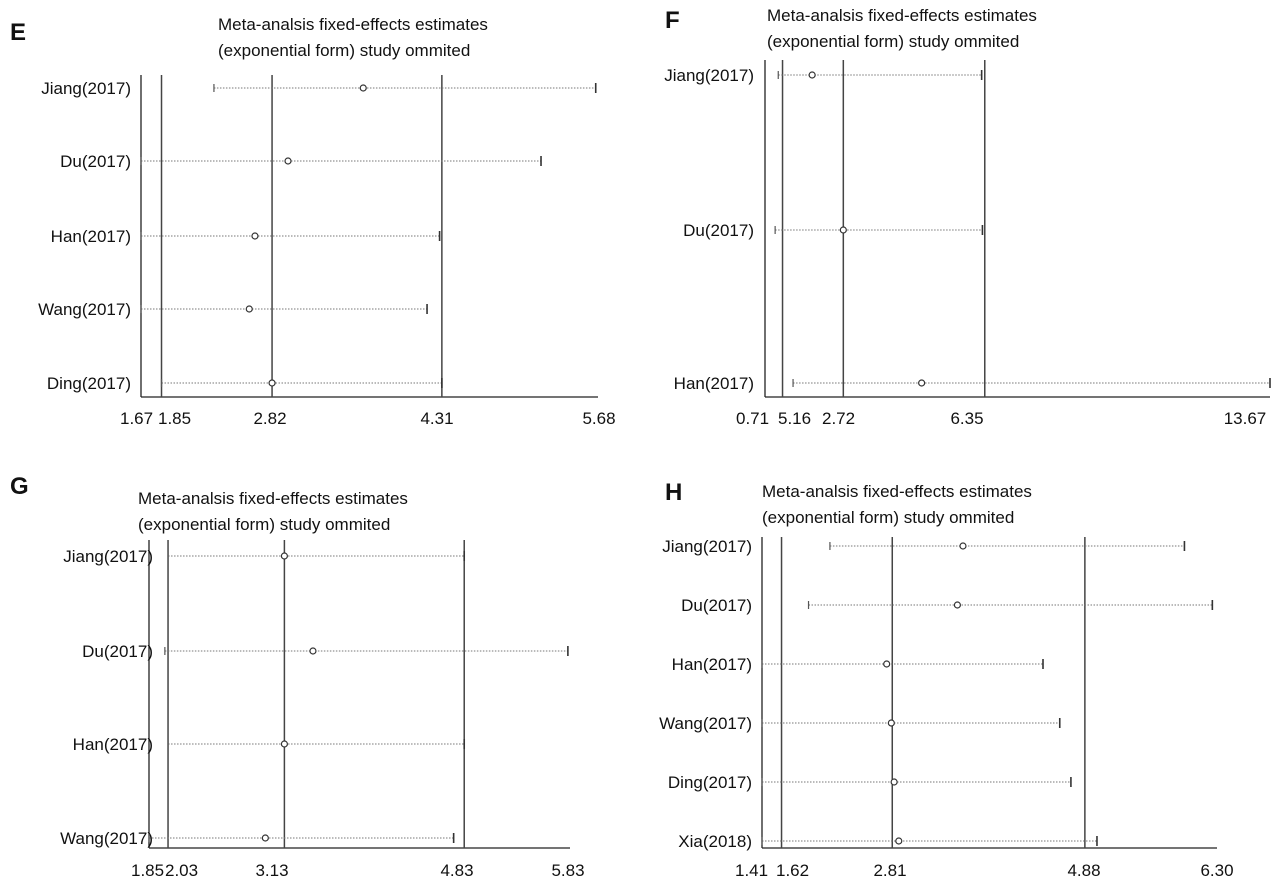  I want to click on x-tick-label: 5.83, so click(567, 870).